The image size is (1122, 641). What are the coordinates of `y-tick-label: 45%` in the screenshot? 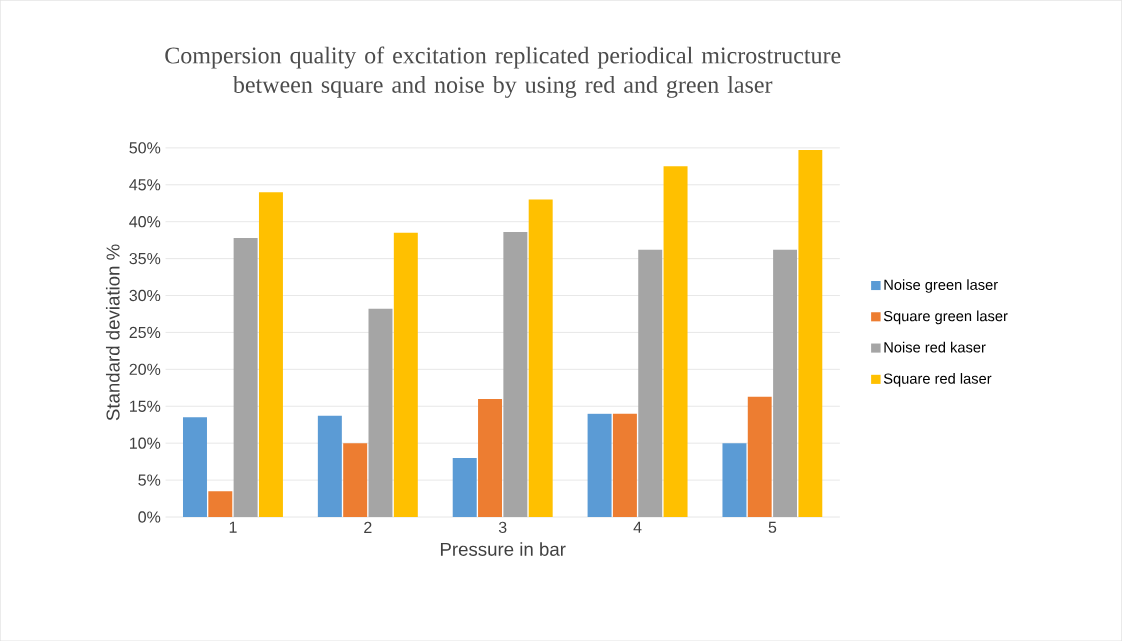 It's located at (145, 185).